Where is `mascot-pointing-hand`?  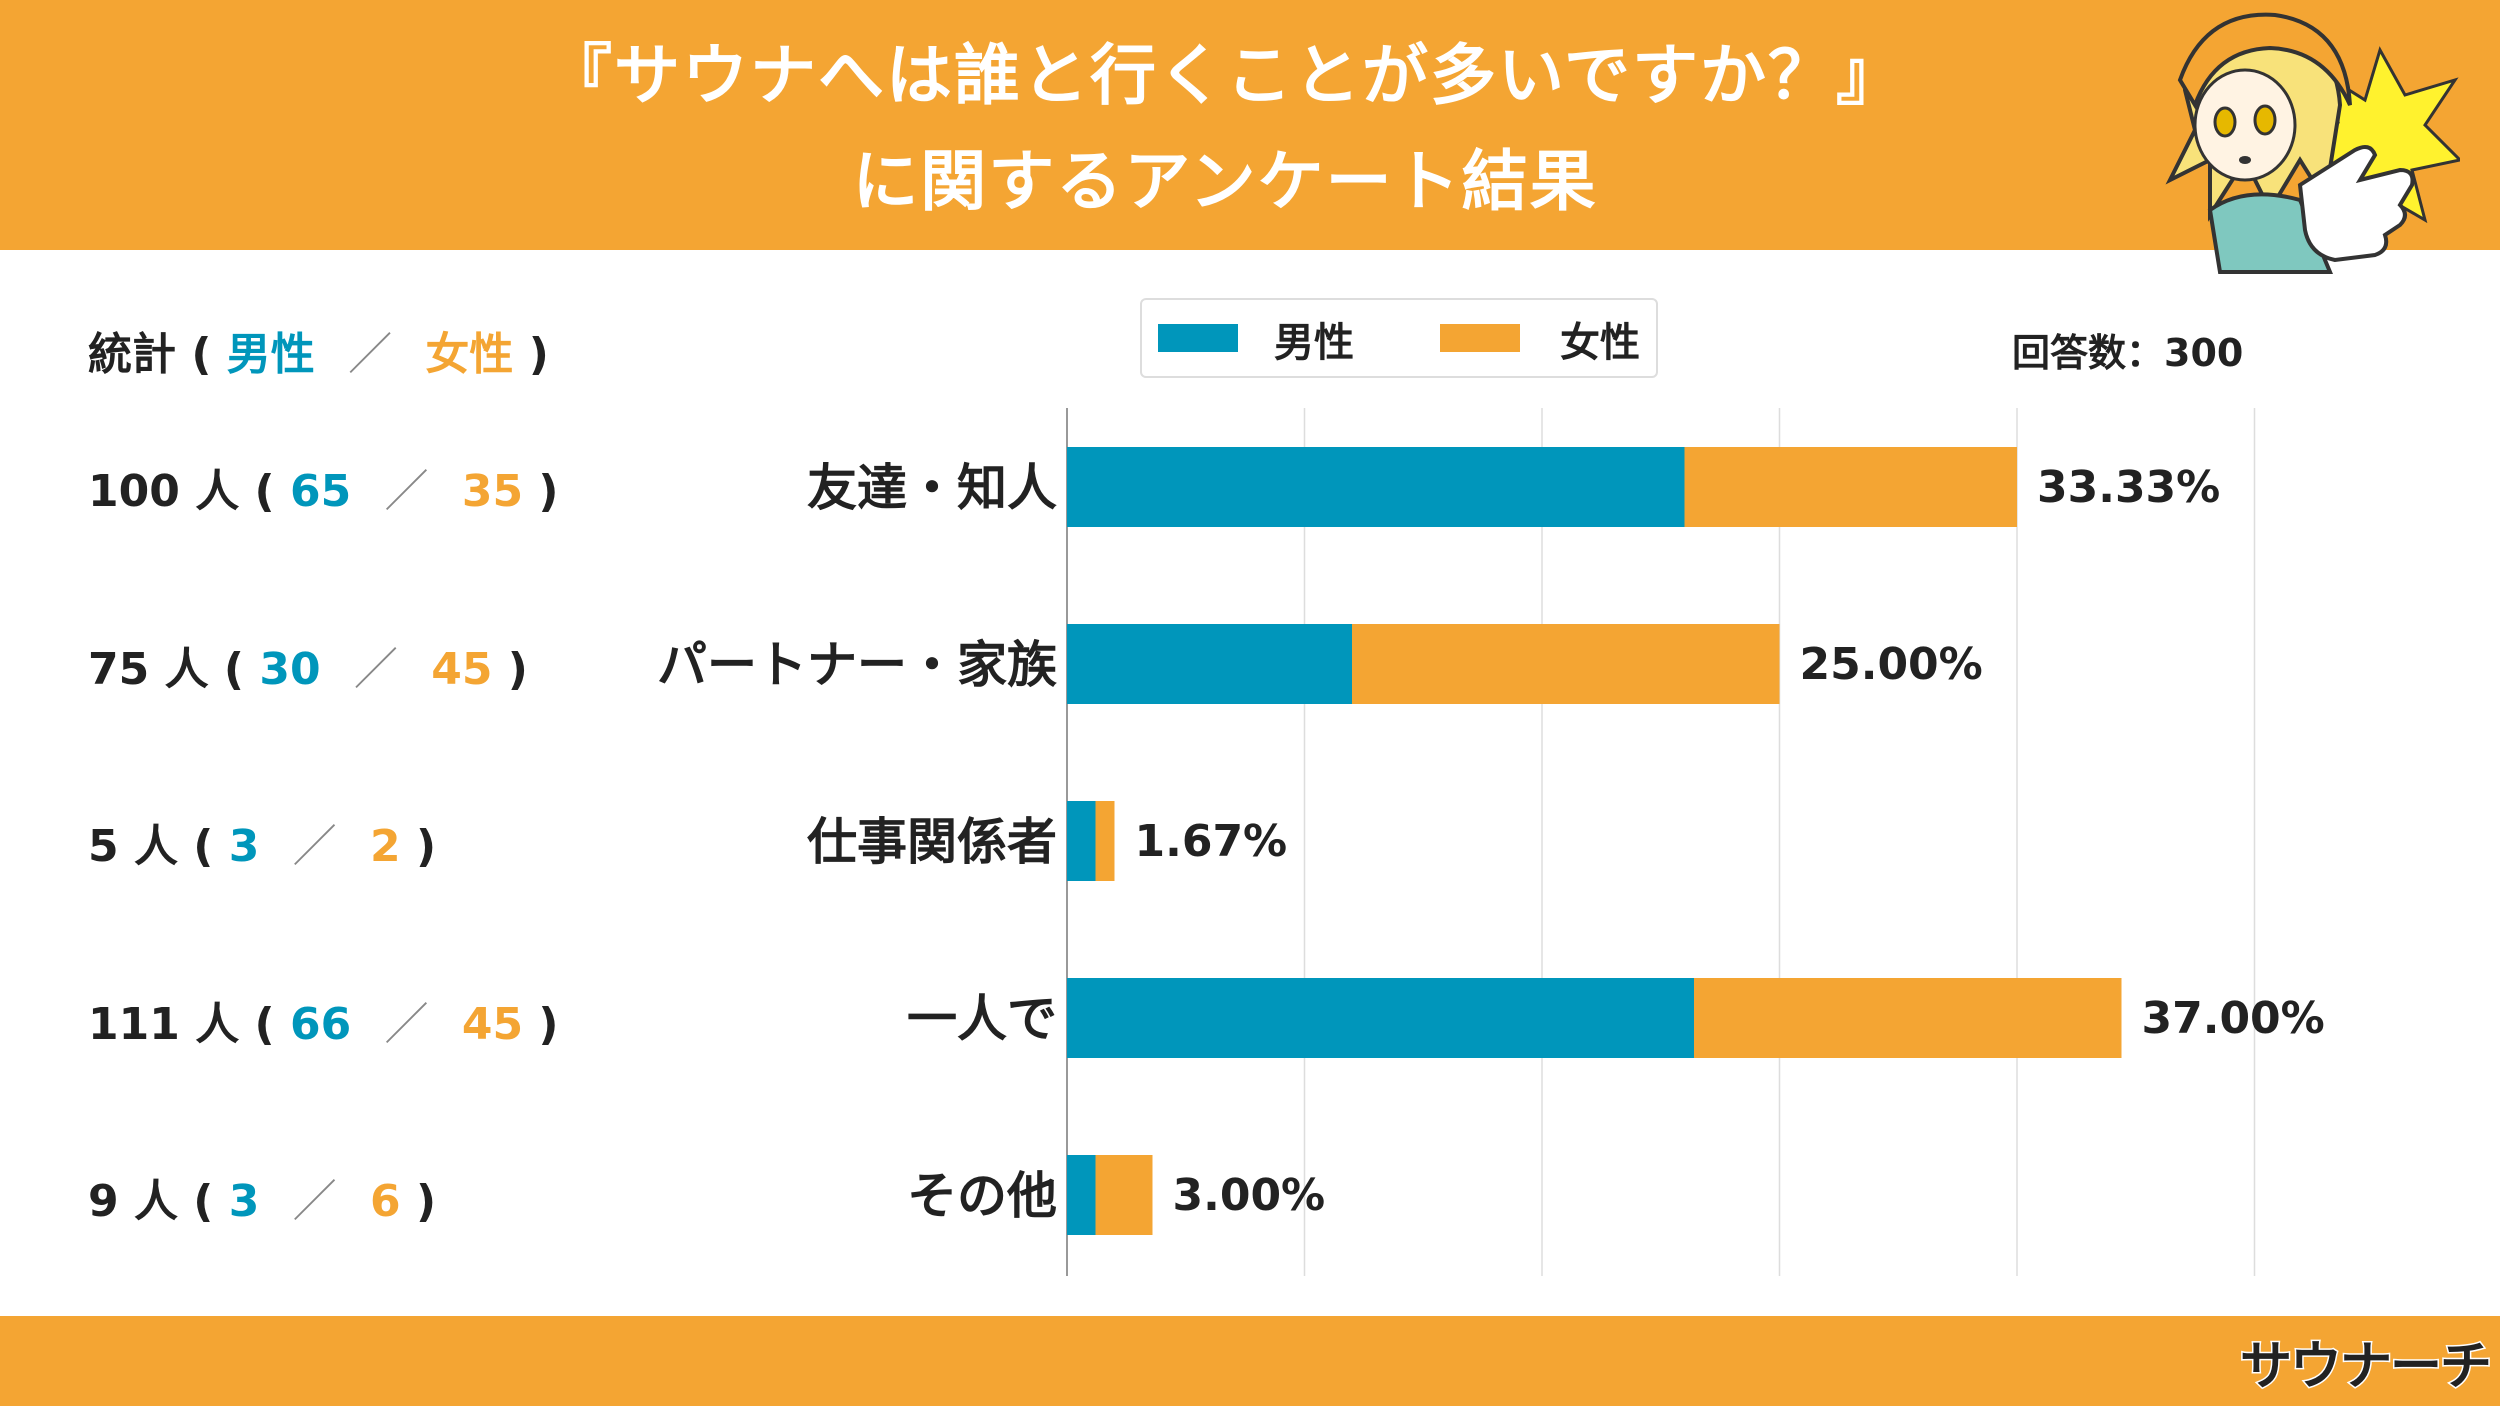
mascot-pointing-hand is located at coordinates (2356, 203).